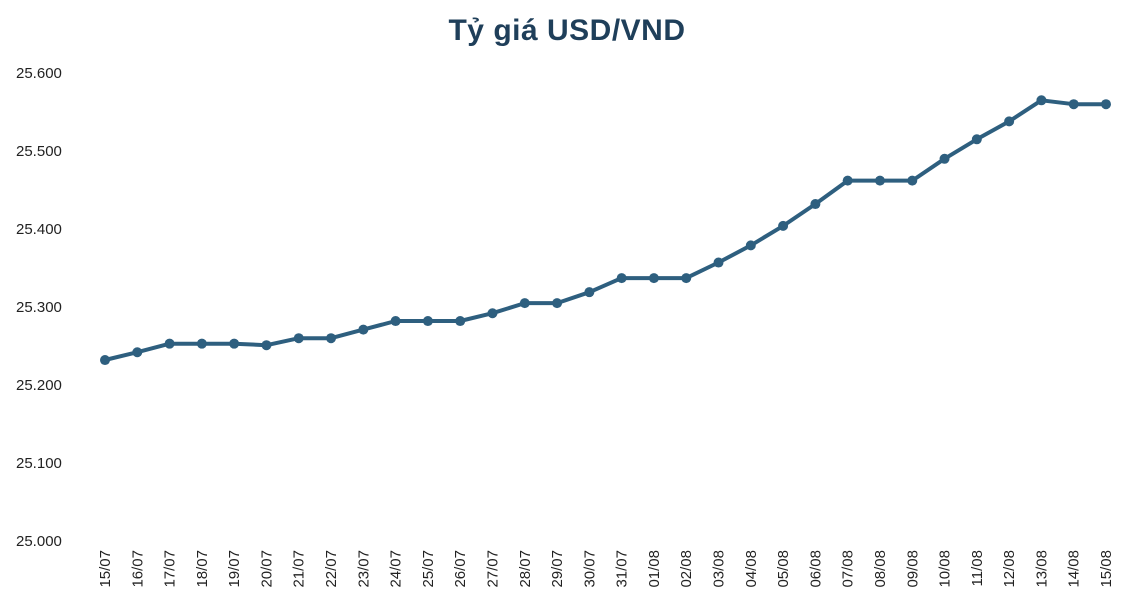  I want to click on y-tick-label: 25.000, so click(39, 541).